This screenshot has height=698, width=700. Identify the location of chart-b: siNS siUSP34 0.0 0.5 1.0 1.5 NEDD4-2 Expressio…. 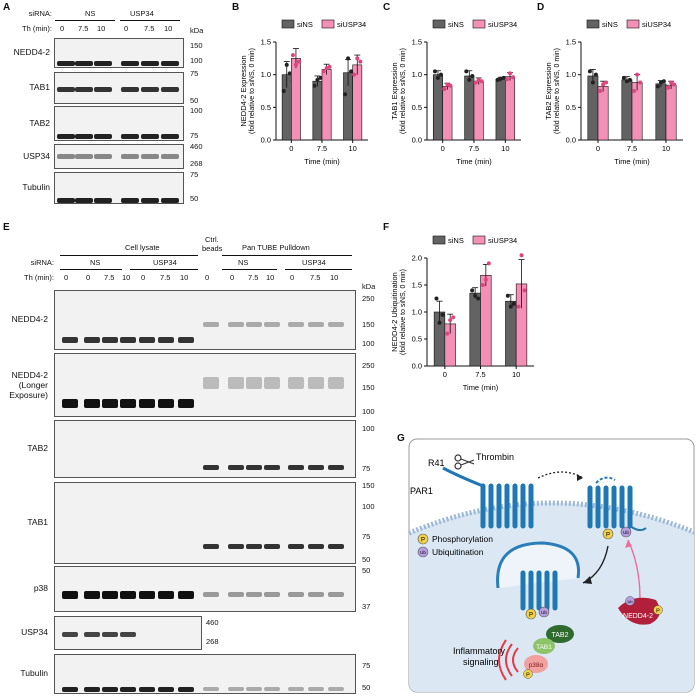
(303, 92).